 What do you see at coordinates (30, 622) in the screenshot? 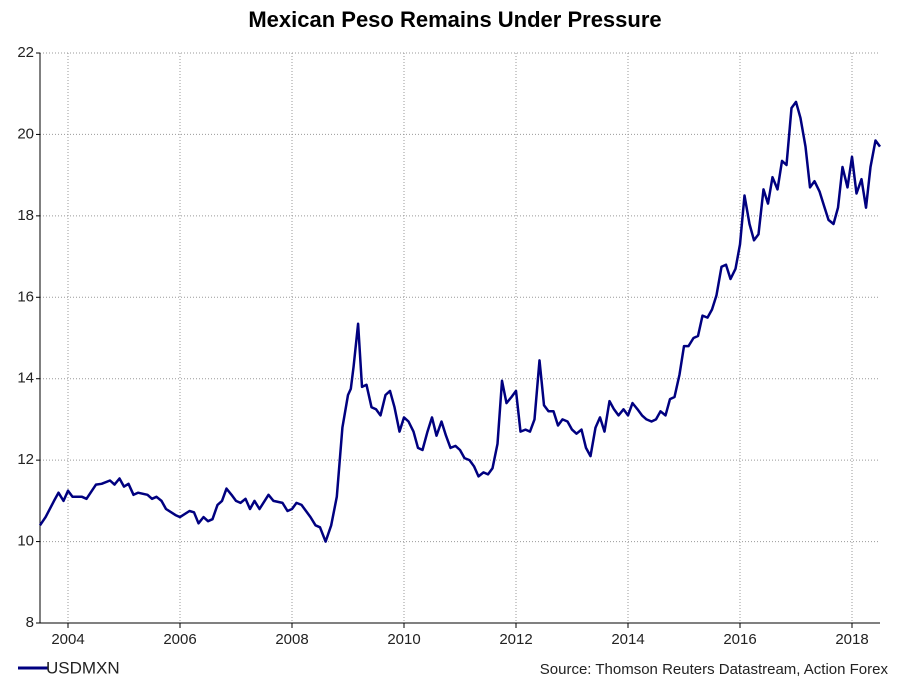
I see `y-tick-label: 8` at bounding box center [30, 622].